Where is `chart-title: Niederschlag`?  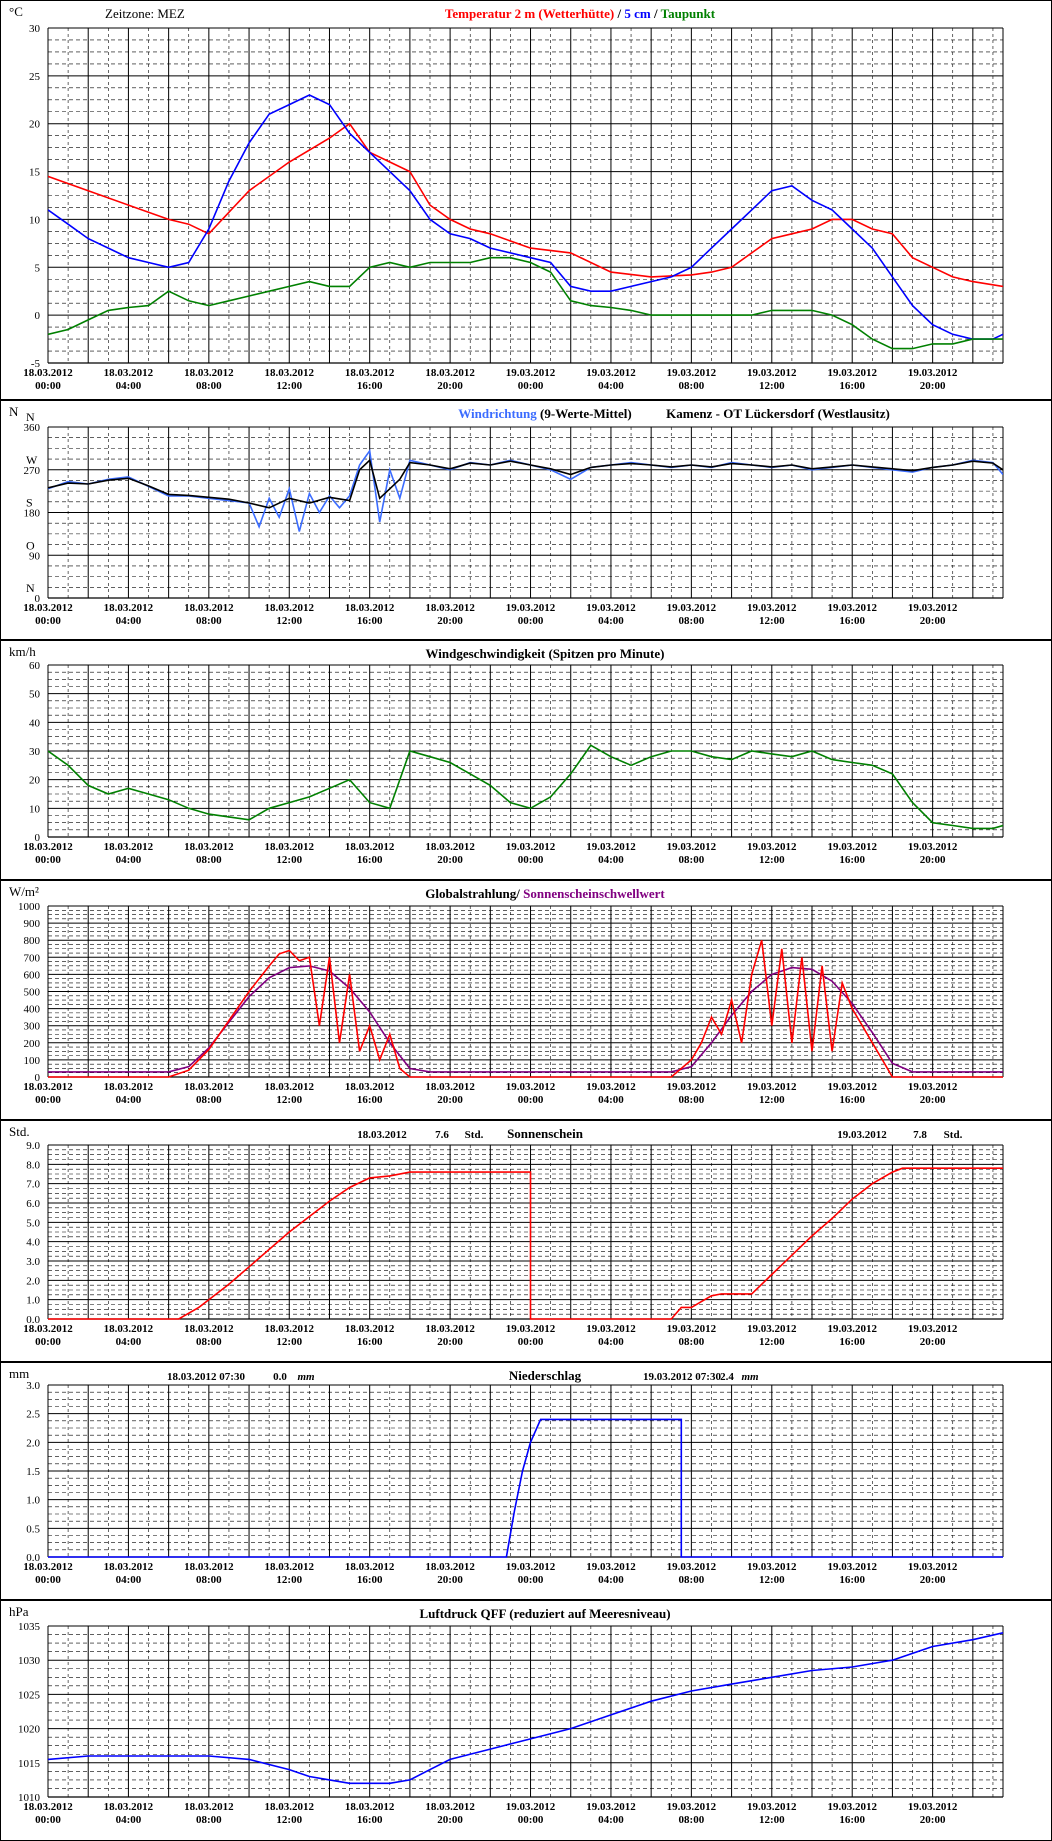
chart-title: Niederschlag is located at coordinates (545, 1375).